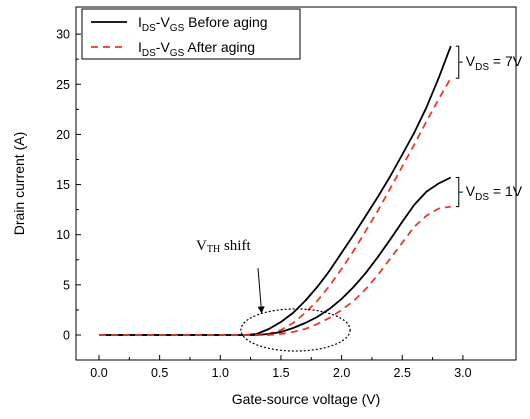 Image resolution: width=530 pixels, height=419 pixels. I want to click on y-tick-label: 25, so click(63, 85).